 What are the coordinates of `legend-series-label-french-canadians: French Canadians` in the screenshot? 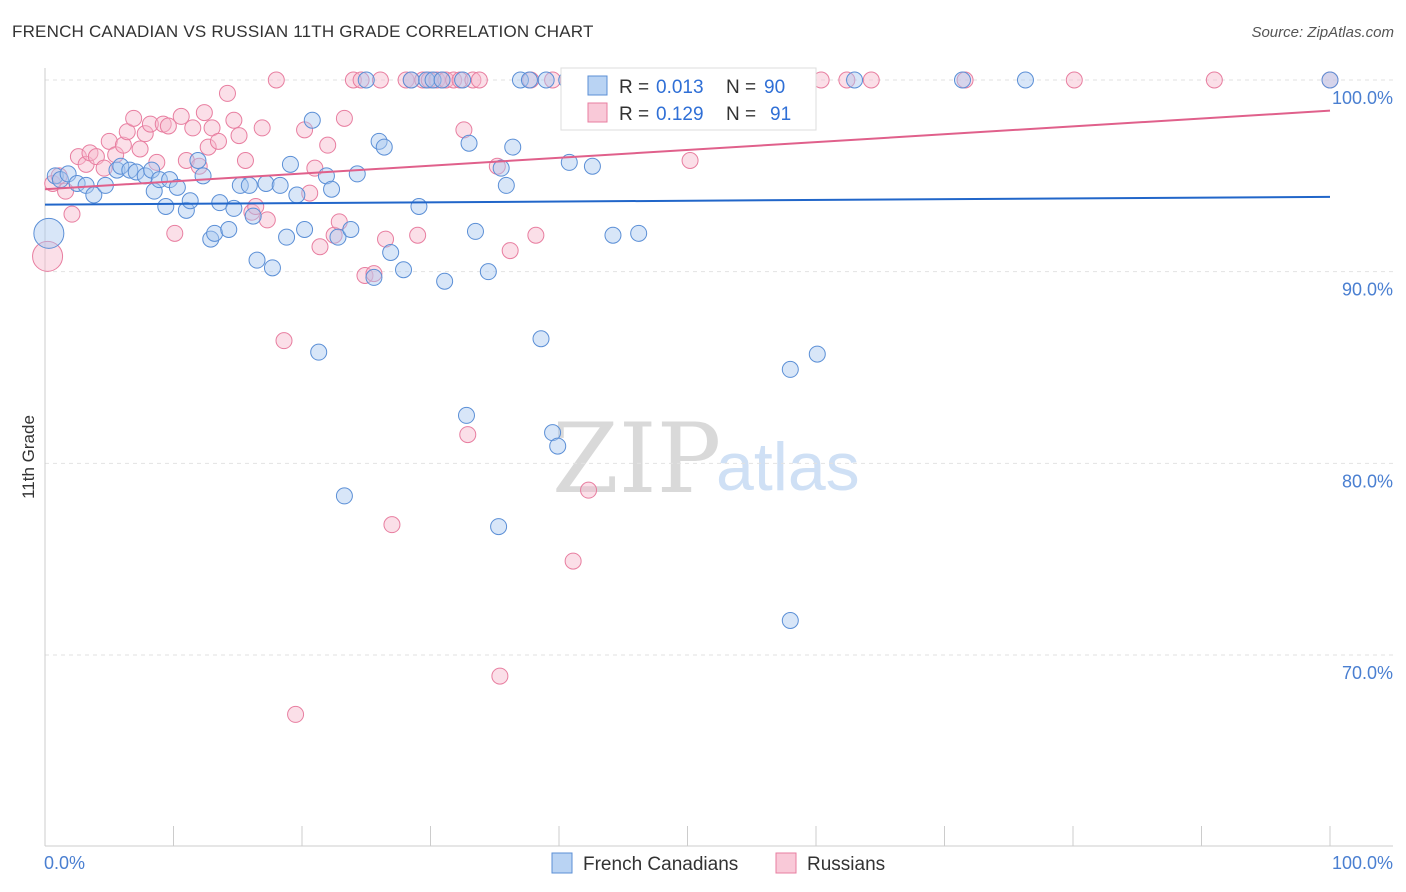 It's located at (660, 864).